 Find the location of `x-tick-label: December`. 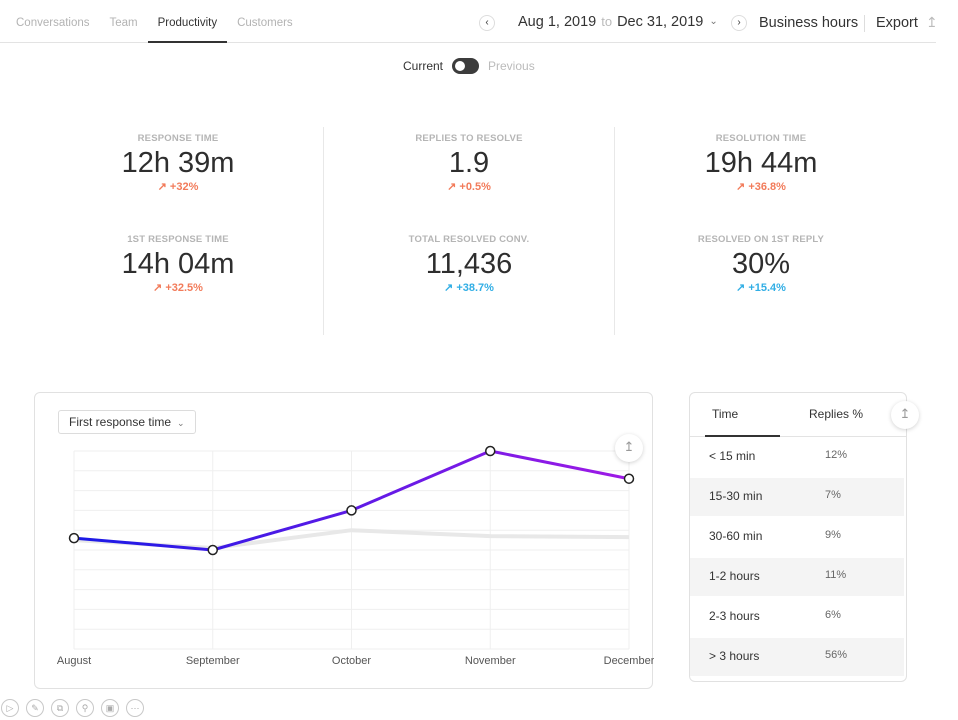

x-tick-label: December is located at coordinates (629, 661).